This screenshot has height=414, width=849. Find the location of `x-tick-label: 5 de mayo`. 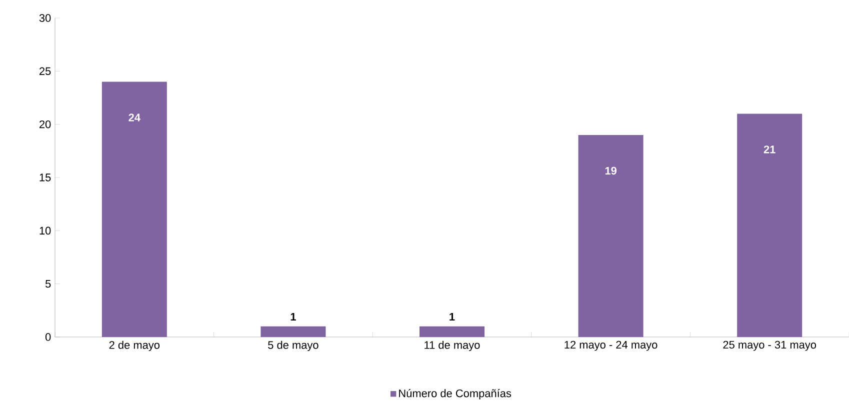

x-tick-label: 5 de mayo is located at coordinates (293, 346).